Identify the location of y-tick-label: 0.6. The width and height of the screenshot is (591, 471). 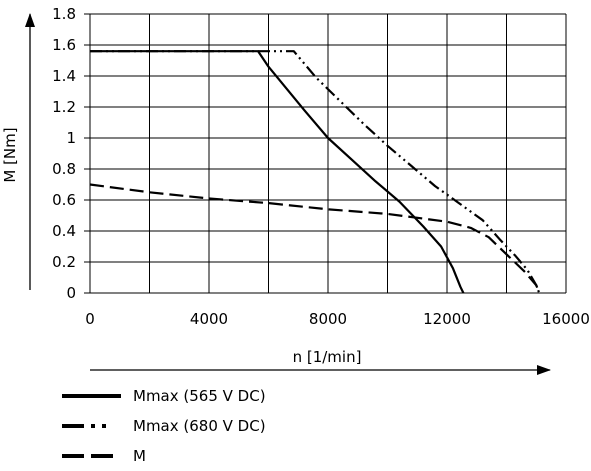
(64, 200).